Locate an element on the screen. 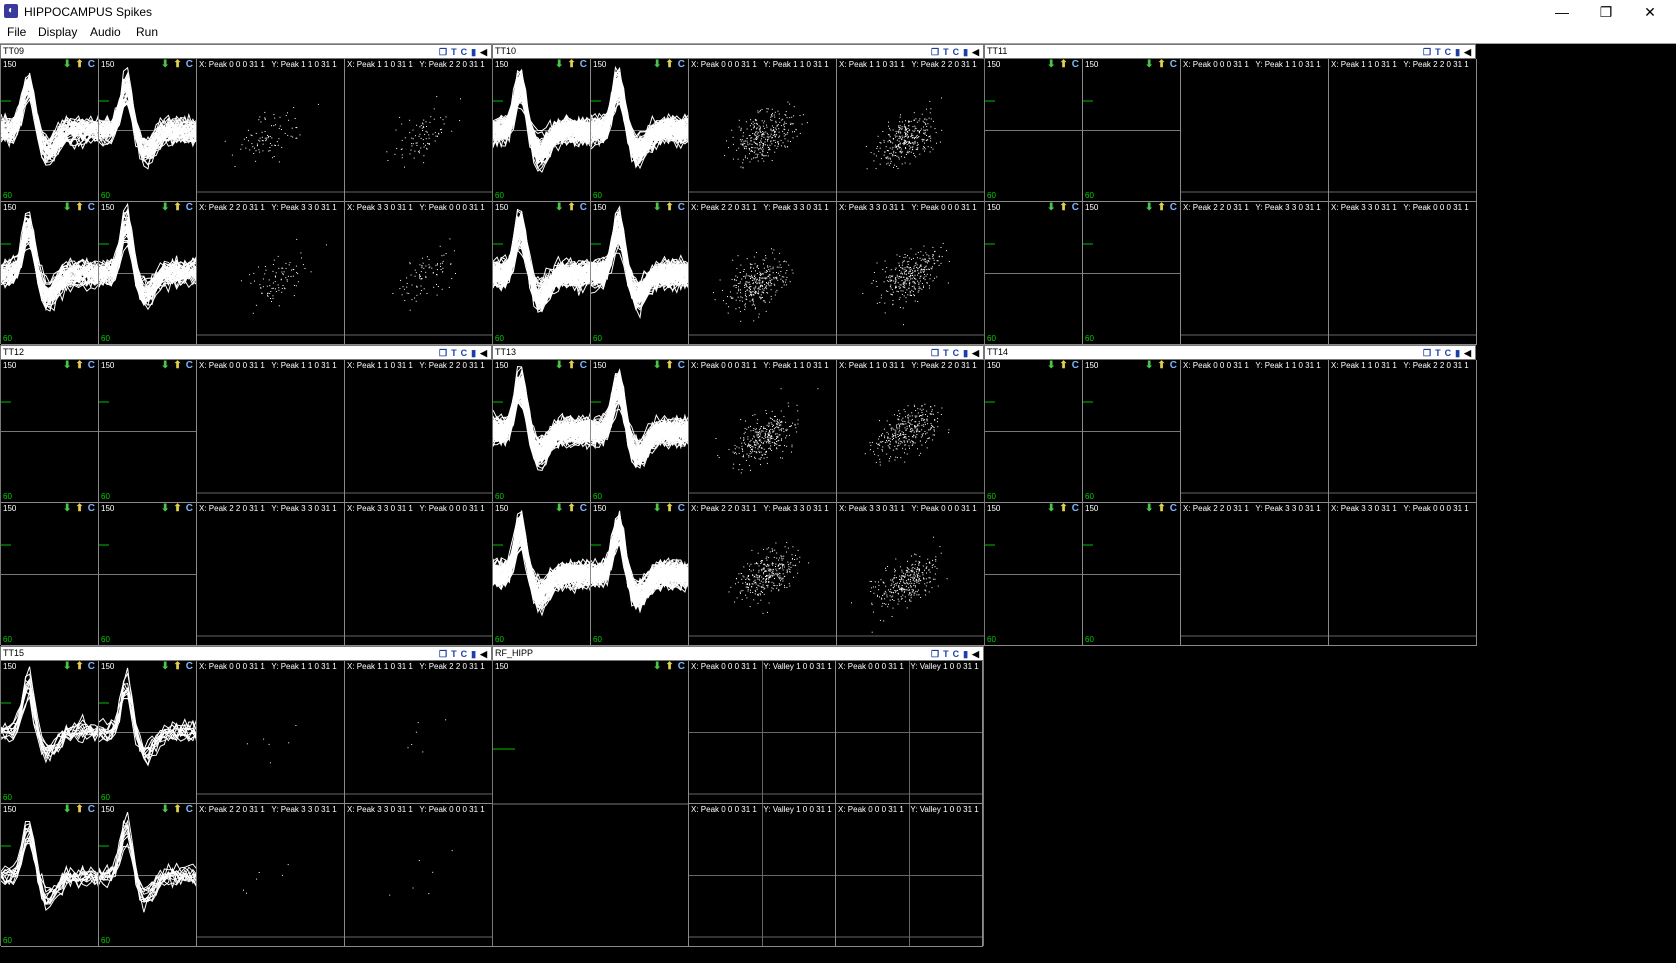 The width and height of the screenshot is (1676, 963). menu-run: Run is located at coordinates (147, 32).